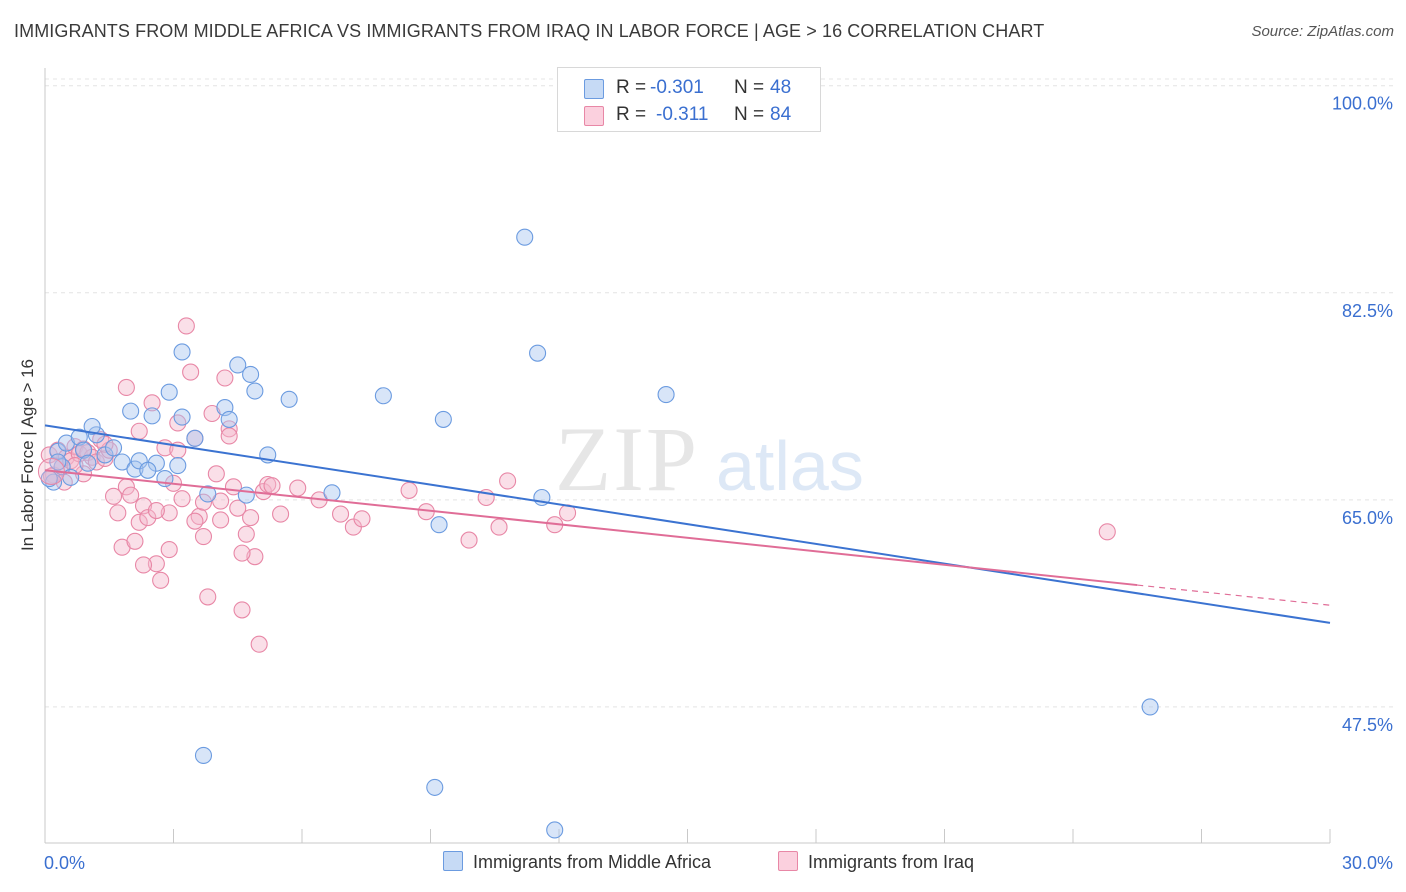 This screenshot has width=1406, height=892. What do you see at coordinates (631, 114) in the screenshot?
I see `legend-r-label: R =` at bounding box center [631, 114].